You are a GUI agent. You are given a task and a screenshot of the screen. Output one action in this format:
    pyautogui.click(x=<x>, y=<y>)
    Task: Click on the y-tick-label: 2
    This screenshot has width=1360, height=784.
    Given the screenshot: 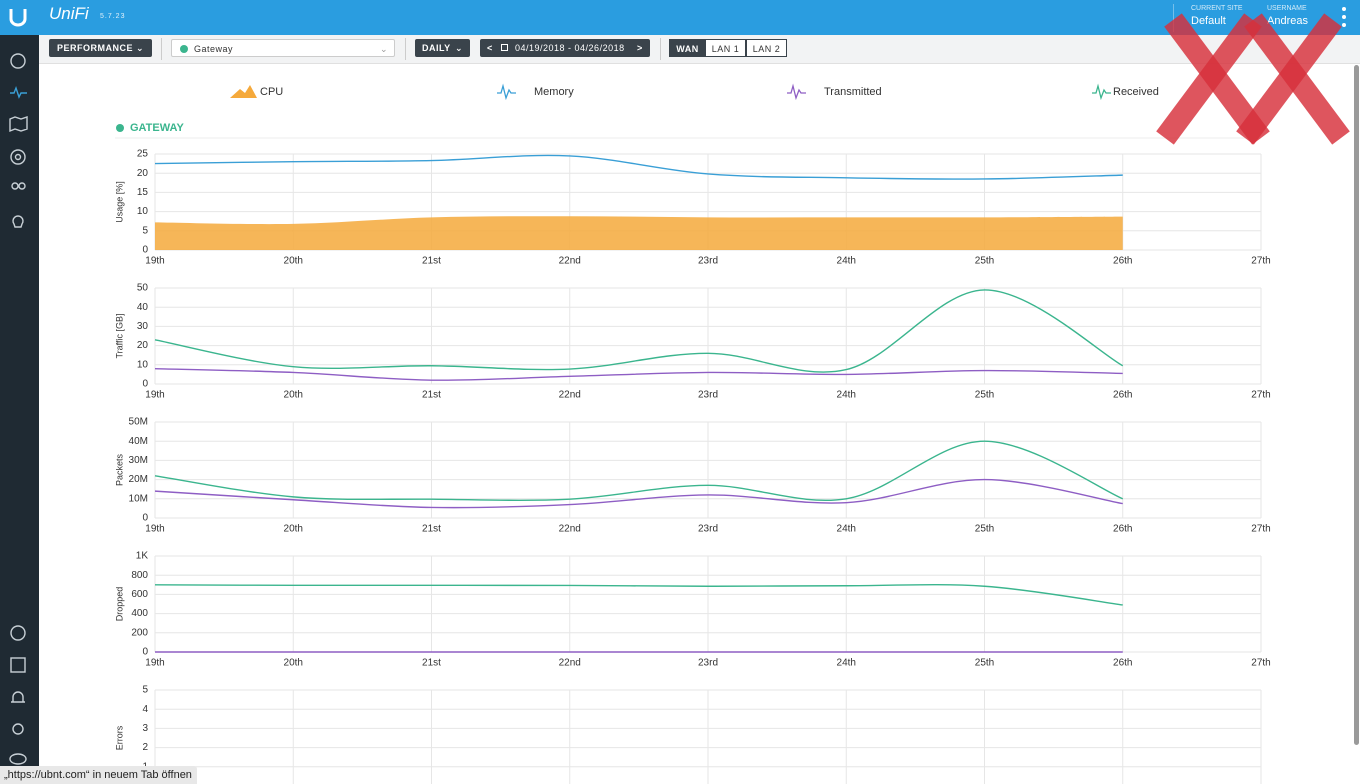 What is the action you would take?
    pyautogui.click(x=145, y=747)
    